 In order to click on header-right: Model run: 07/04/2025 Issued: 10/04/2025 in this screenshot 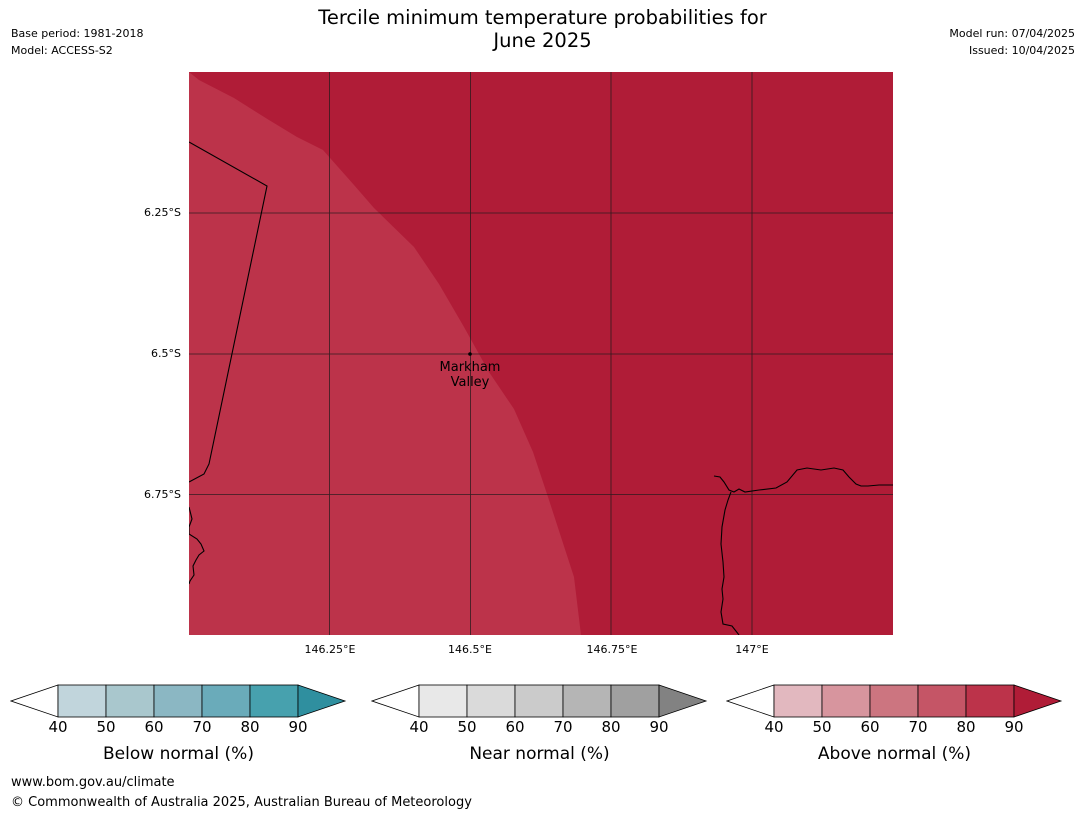, I will do `click(1012, 42)`.